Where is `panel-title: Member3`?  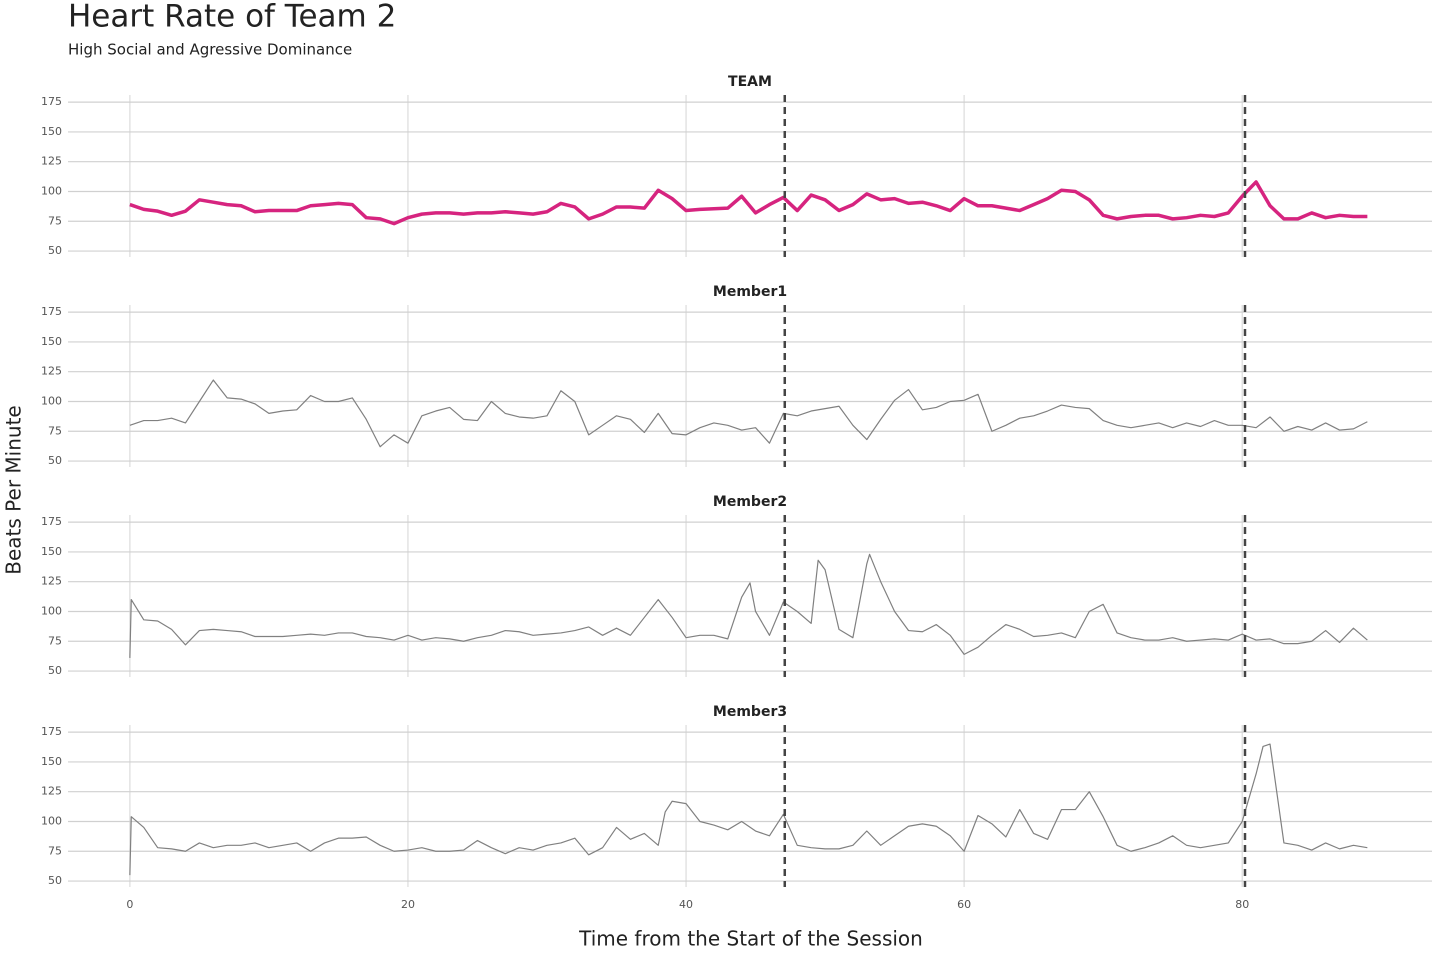
panel-title: Member3 is located at coordinates (750, 712).